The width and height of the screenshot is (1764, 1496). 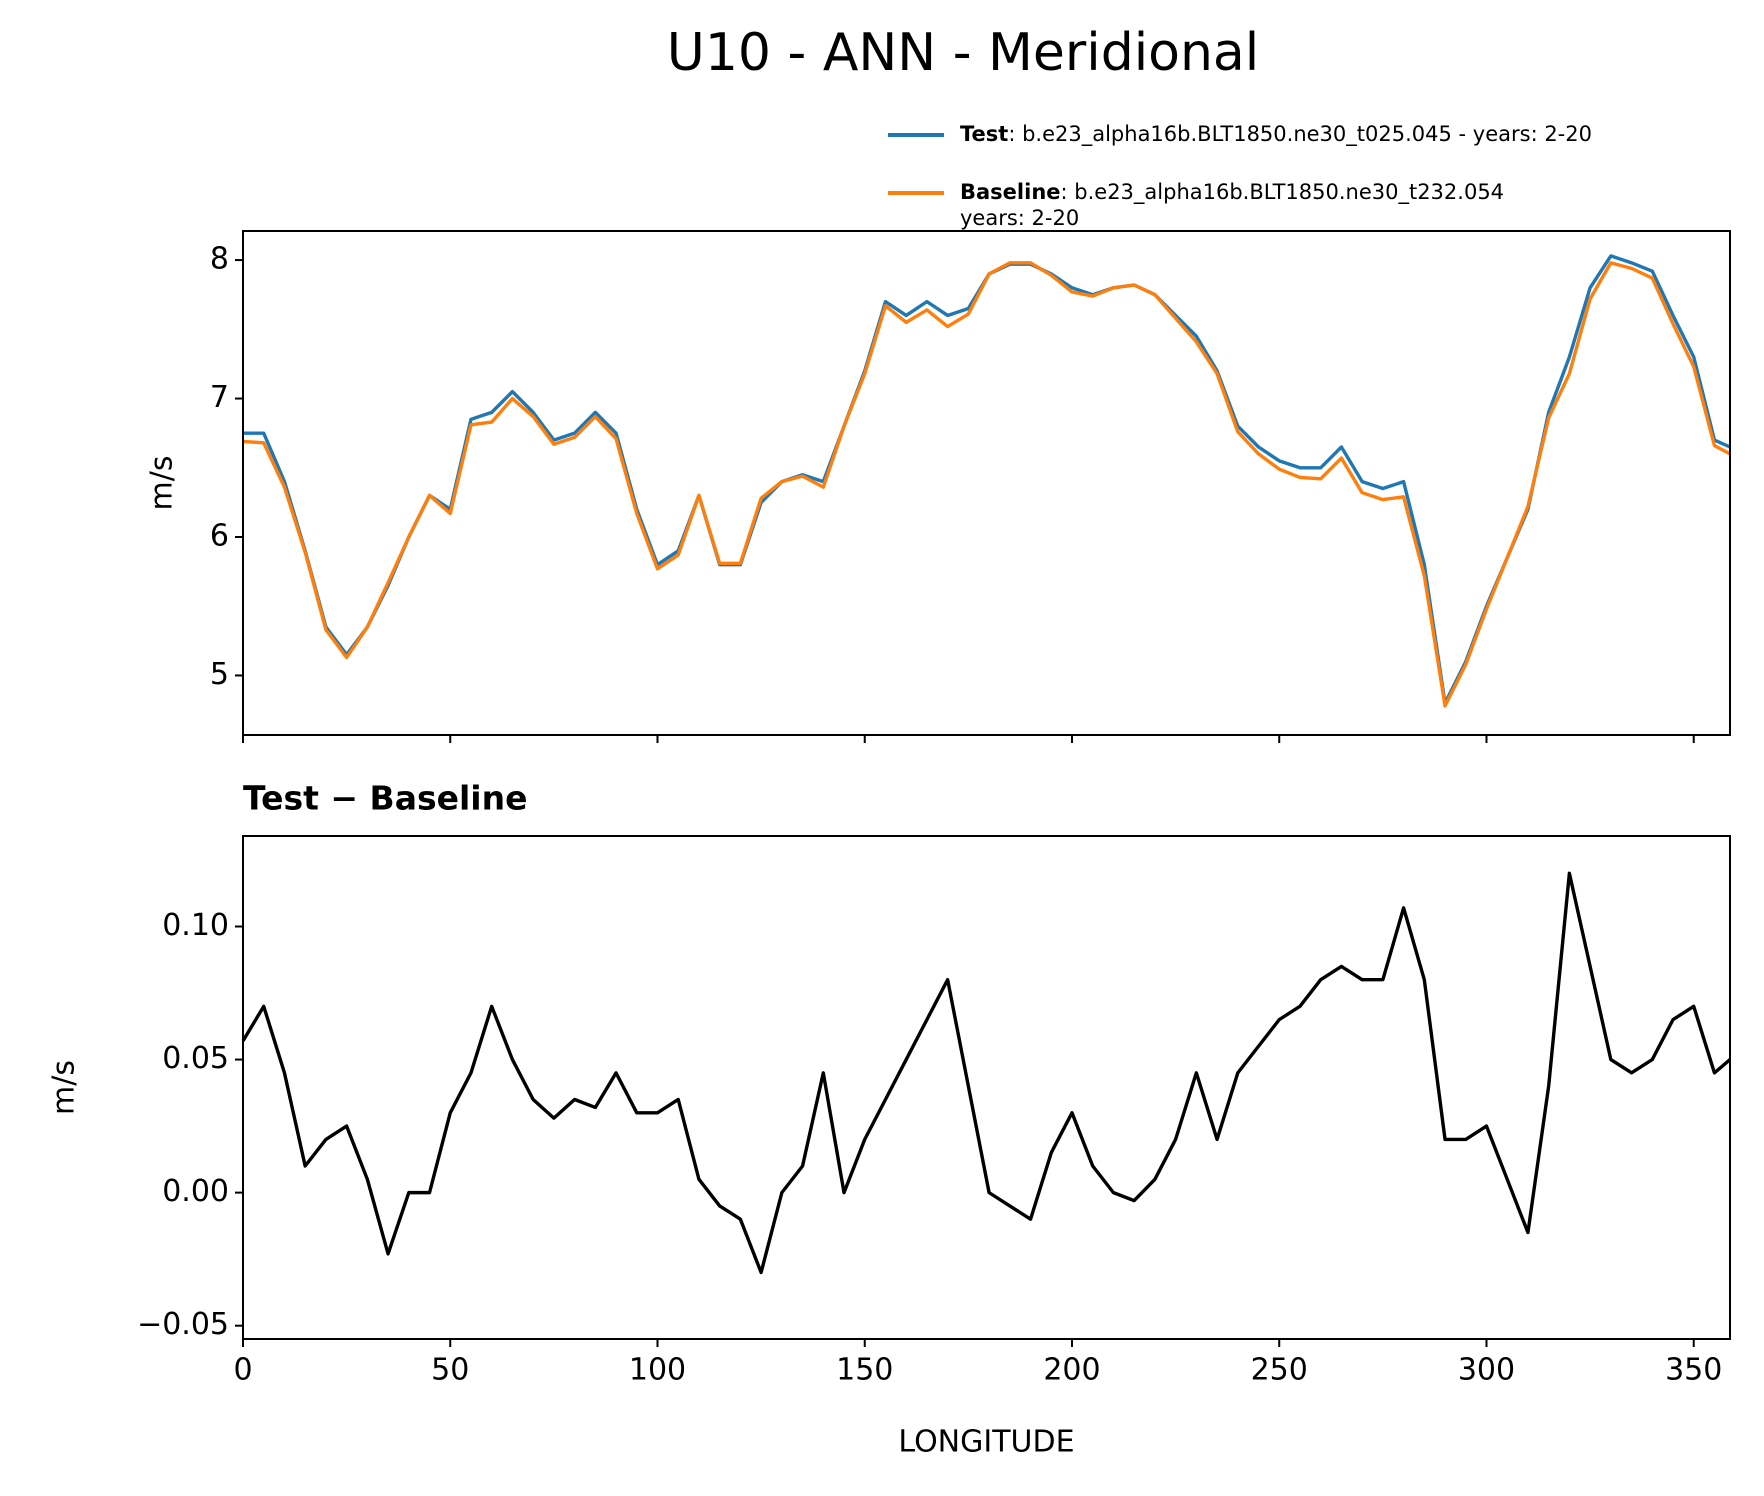 What do you see at coordinates (864, 1370) in the screenshot?
I see `x-tick-label: 150` at bounding box center [864, 1370].